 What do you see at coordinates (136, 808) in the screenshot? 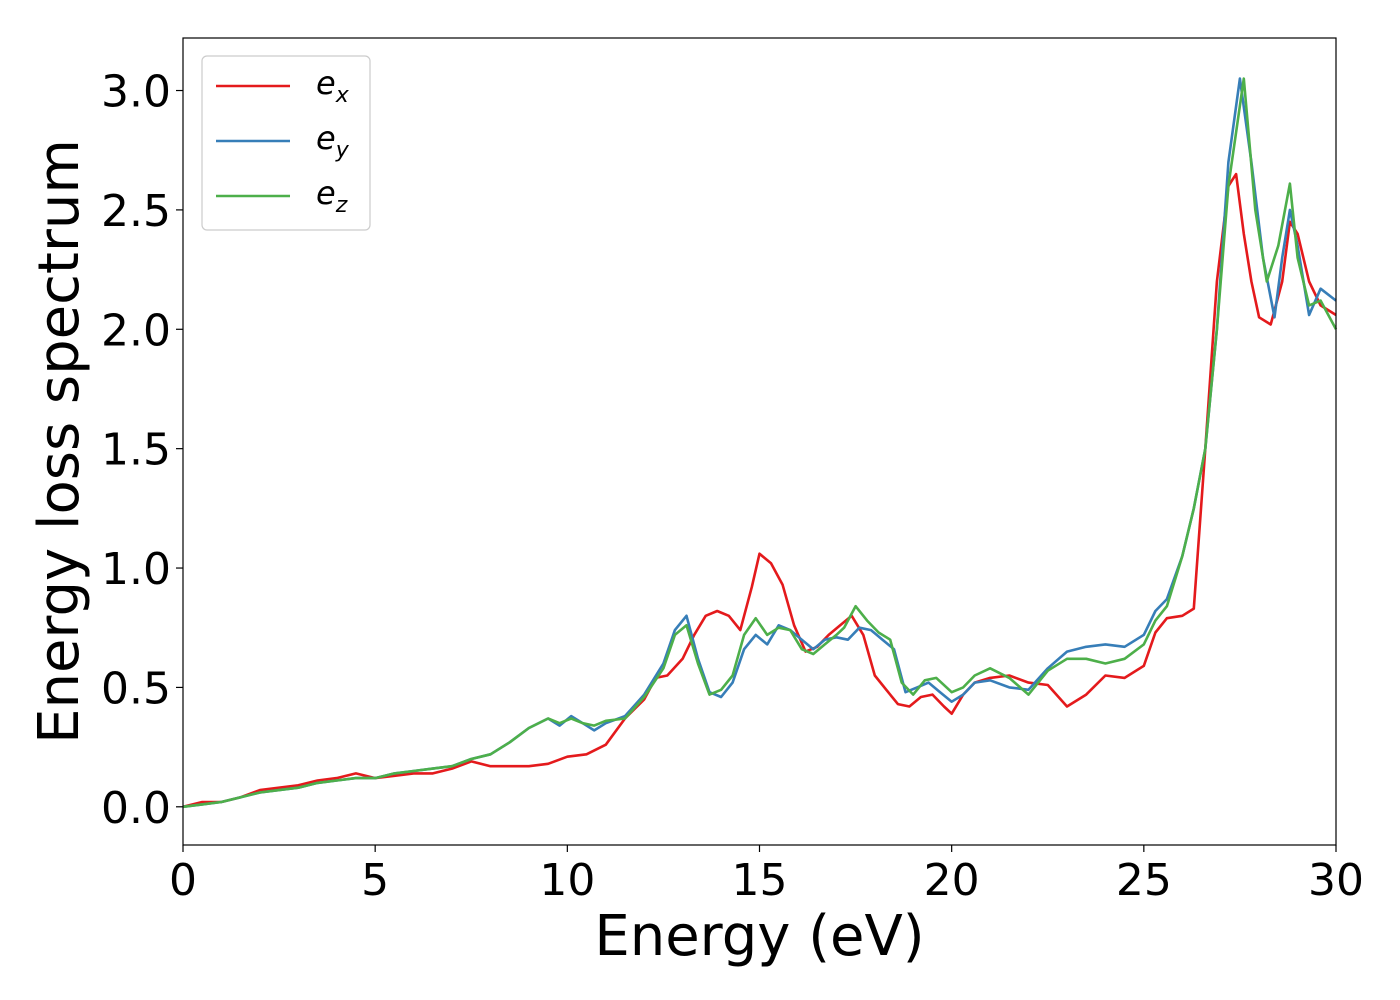
I see `y-tick-label: 0.0` at bounding box center [136, 808].